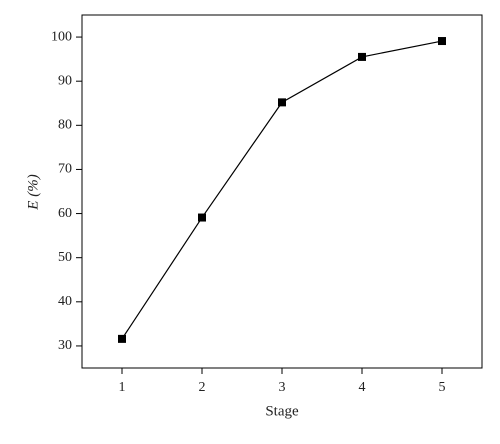 The image size is (500, 444). I want to click on x-tick-label: 2, so click(202, 387).